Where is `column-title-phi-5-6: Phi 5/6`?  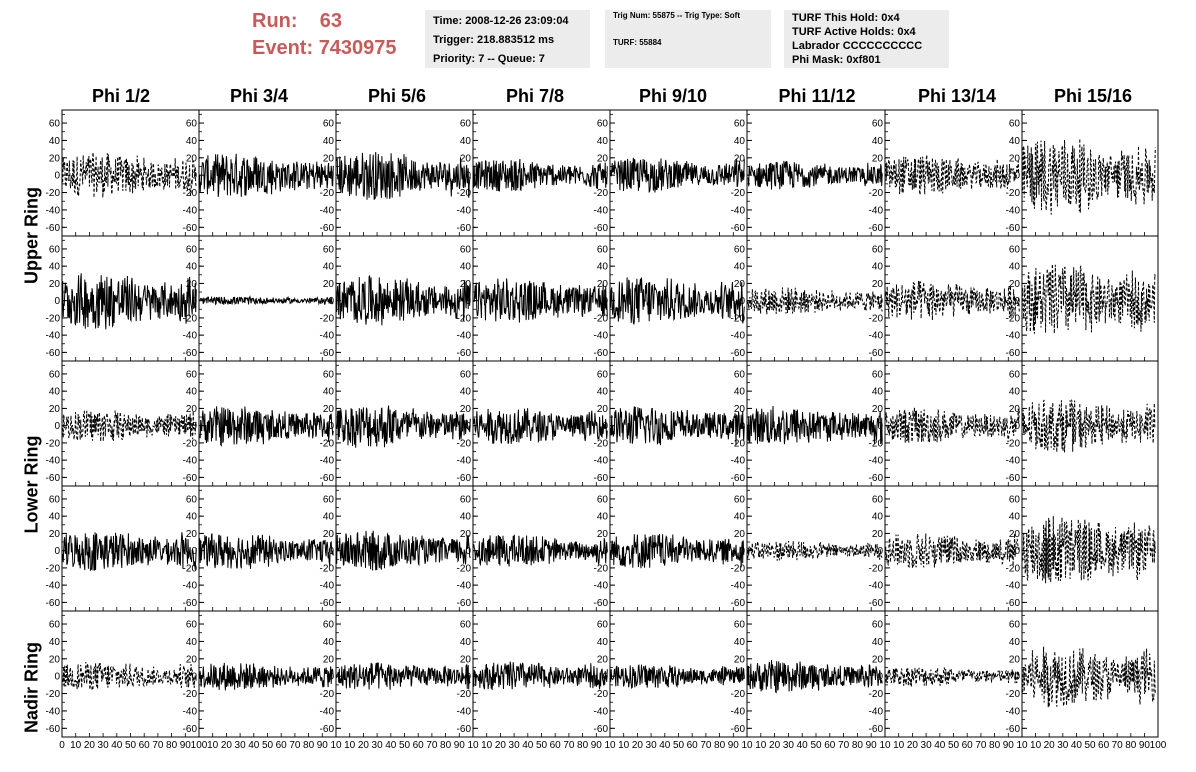
column-title-phi-5-6: Phi 5/6 is located at coordinates (397, 96).